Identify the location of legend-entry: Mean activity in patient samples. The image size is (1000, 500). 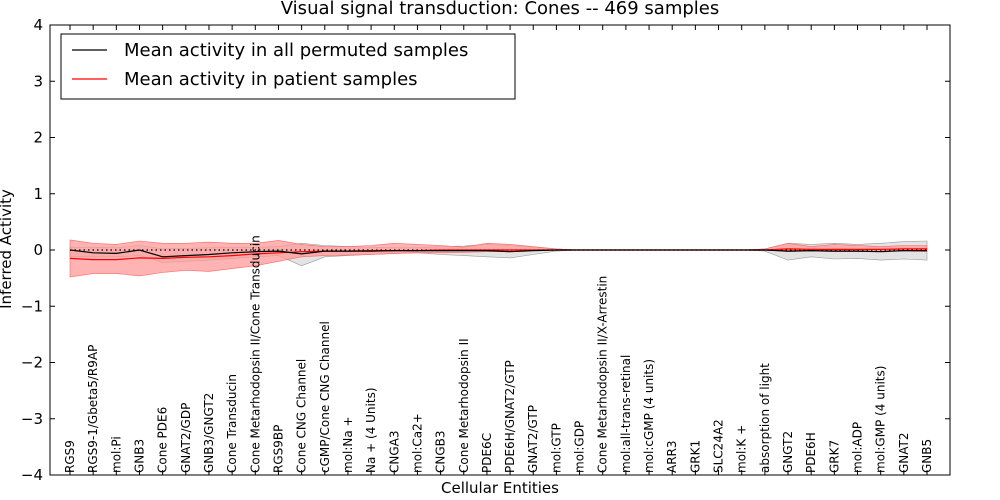
(271, 79).